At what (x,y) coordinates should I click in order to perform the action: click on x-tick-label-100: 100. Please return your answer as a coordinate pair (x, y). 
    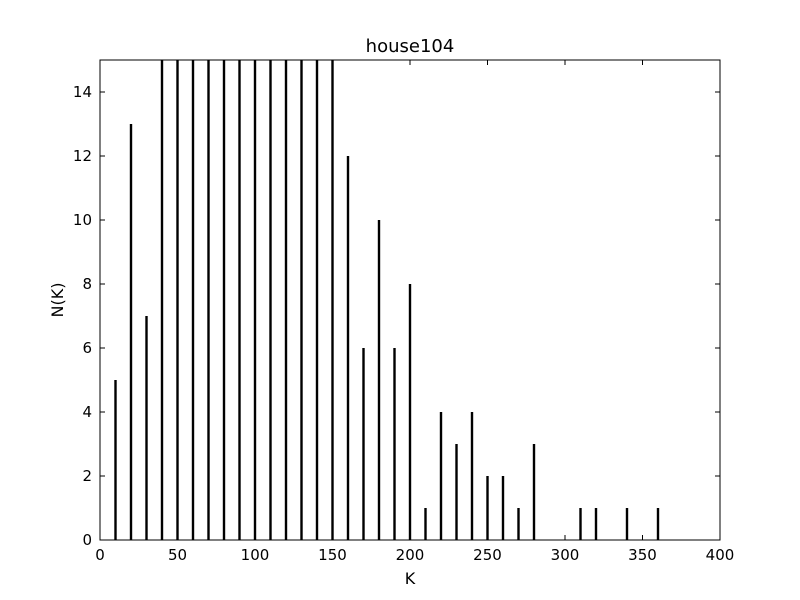
    Looking at the image, I should click on (255, 555).